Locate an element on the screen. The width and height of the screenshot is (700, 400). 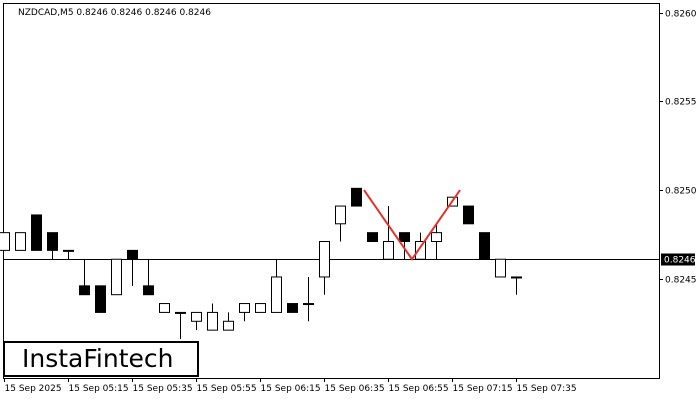
symbol-label: NZDCAD,M5 0.8246 0.8246 0.8246 0.8246 is located at coordinates (114, 13).